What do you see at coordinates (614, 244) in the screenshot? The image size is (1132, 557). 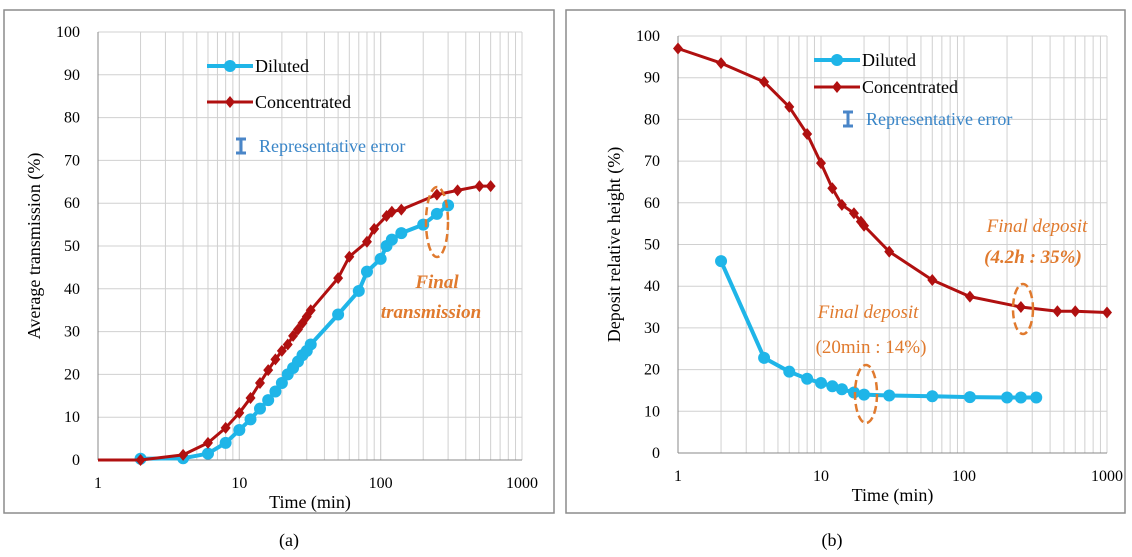 I see `y-axis-title: Deposit relative height (%)` at bounding box center [614, 244].